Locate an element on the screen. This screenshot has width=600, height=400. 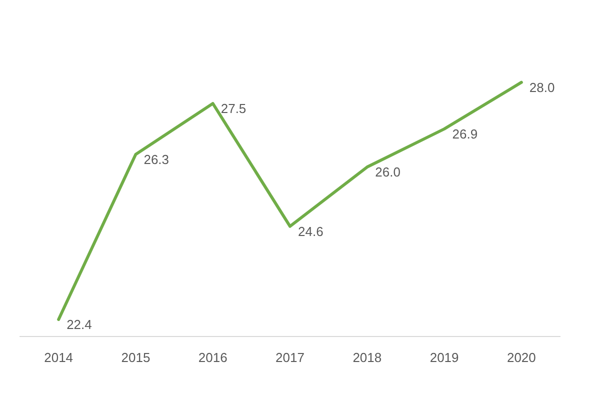
x-tick-label: 2016 is located at coordinates (213, 357).